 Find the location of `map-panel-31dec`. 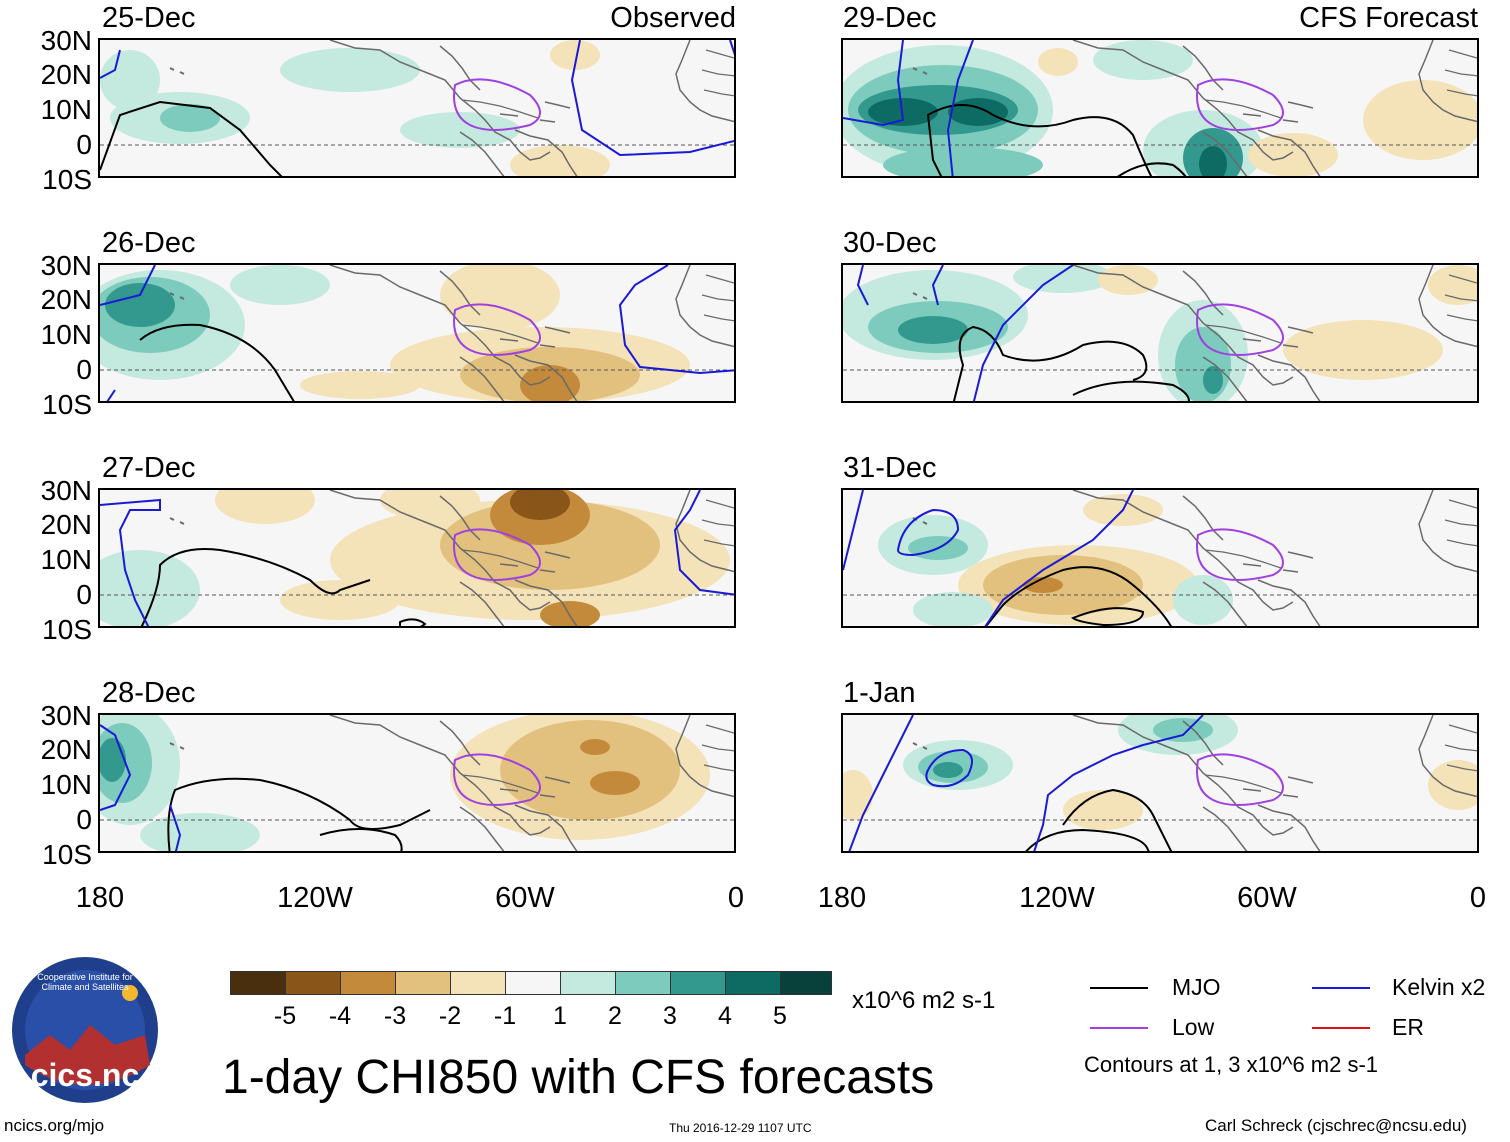

map-panel-31dec is located at coordinates (1160, 558).